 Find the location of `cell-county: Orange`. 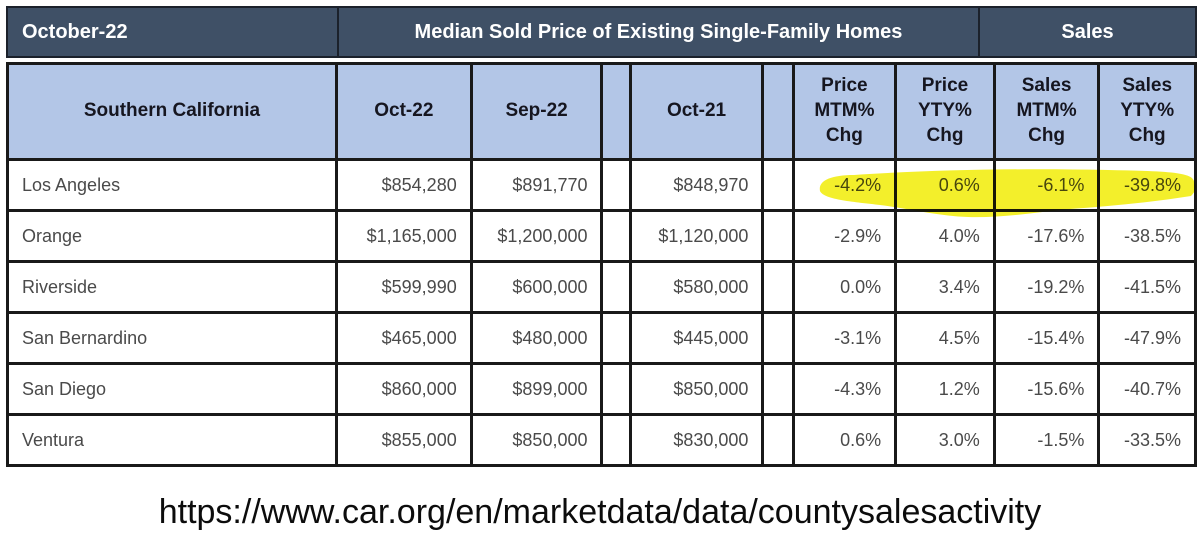

cell-county: Orange is located at coordinates (172, 236).